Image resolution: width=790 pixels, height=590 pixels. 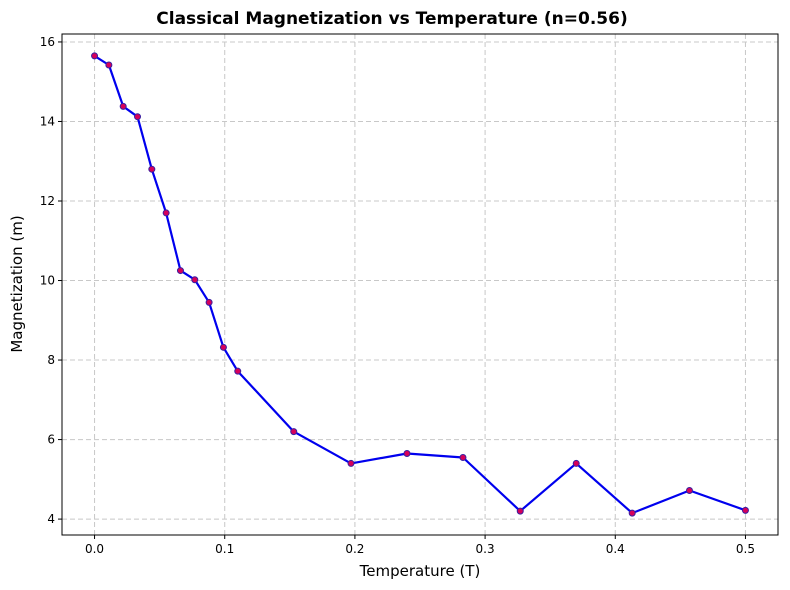 I want to click on y-axis-label: Magnetization (m), so click(x=17, y=283).